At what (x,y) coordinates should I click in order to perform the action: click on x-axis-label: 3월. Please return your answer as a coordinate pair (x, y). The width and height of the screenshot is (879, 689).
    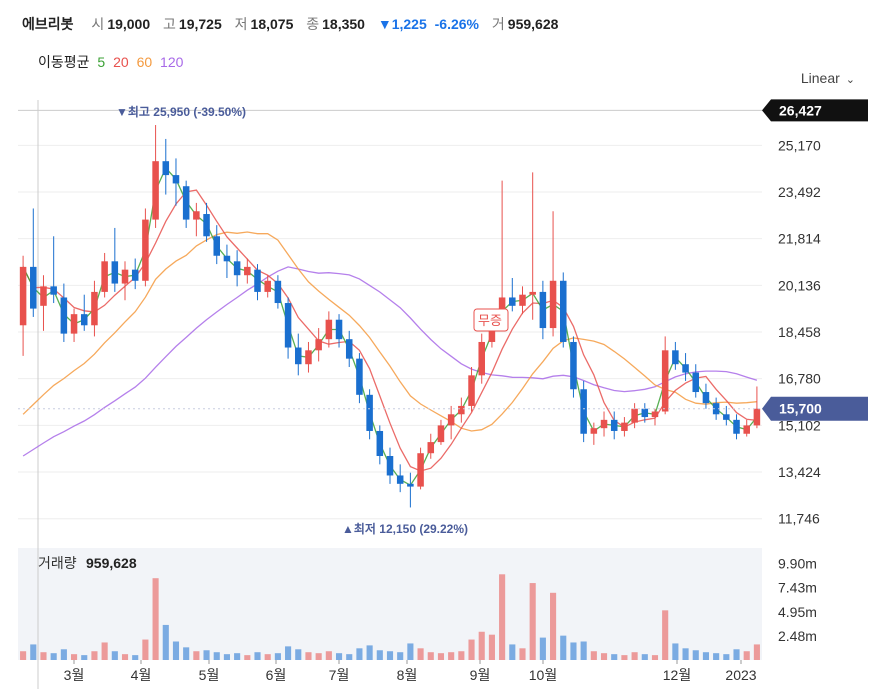
    Looking at the image, I should click on (74, 675).